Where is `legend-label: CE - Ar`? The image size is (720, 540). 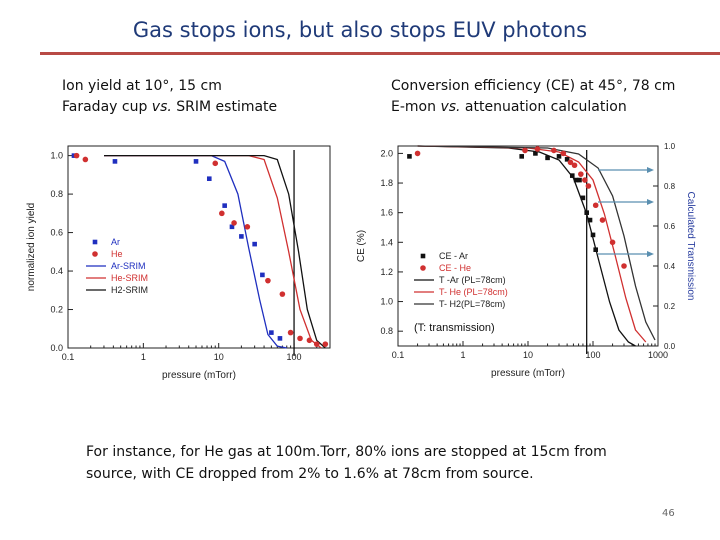 legend-label: CE - Ar is located at coordinates (453, 256).